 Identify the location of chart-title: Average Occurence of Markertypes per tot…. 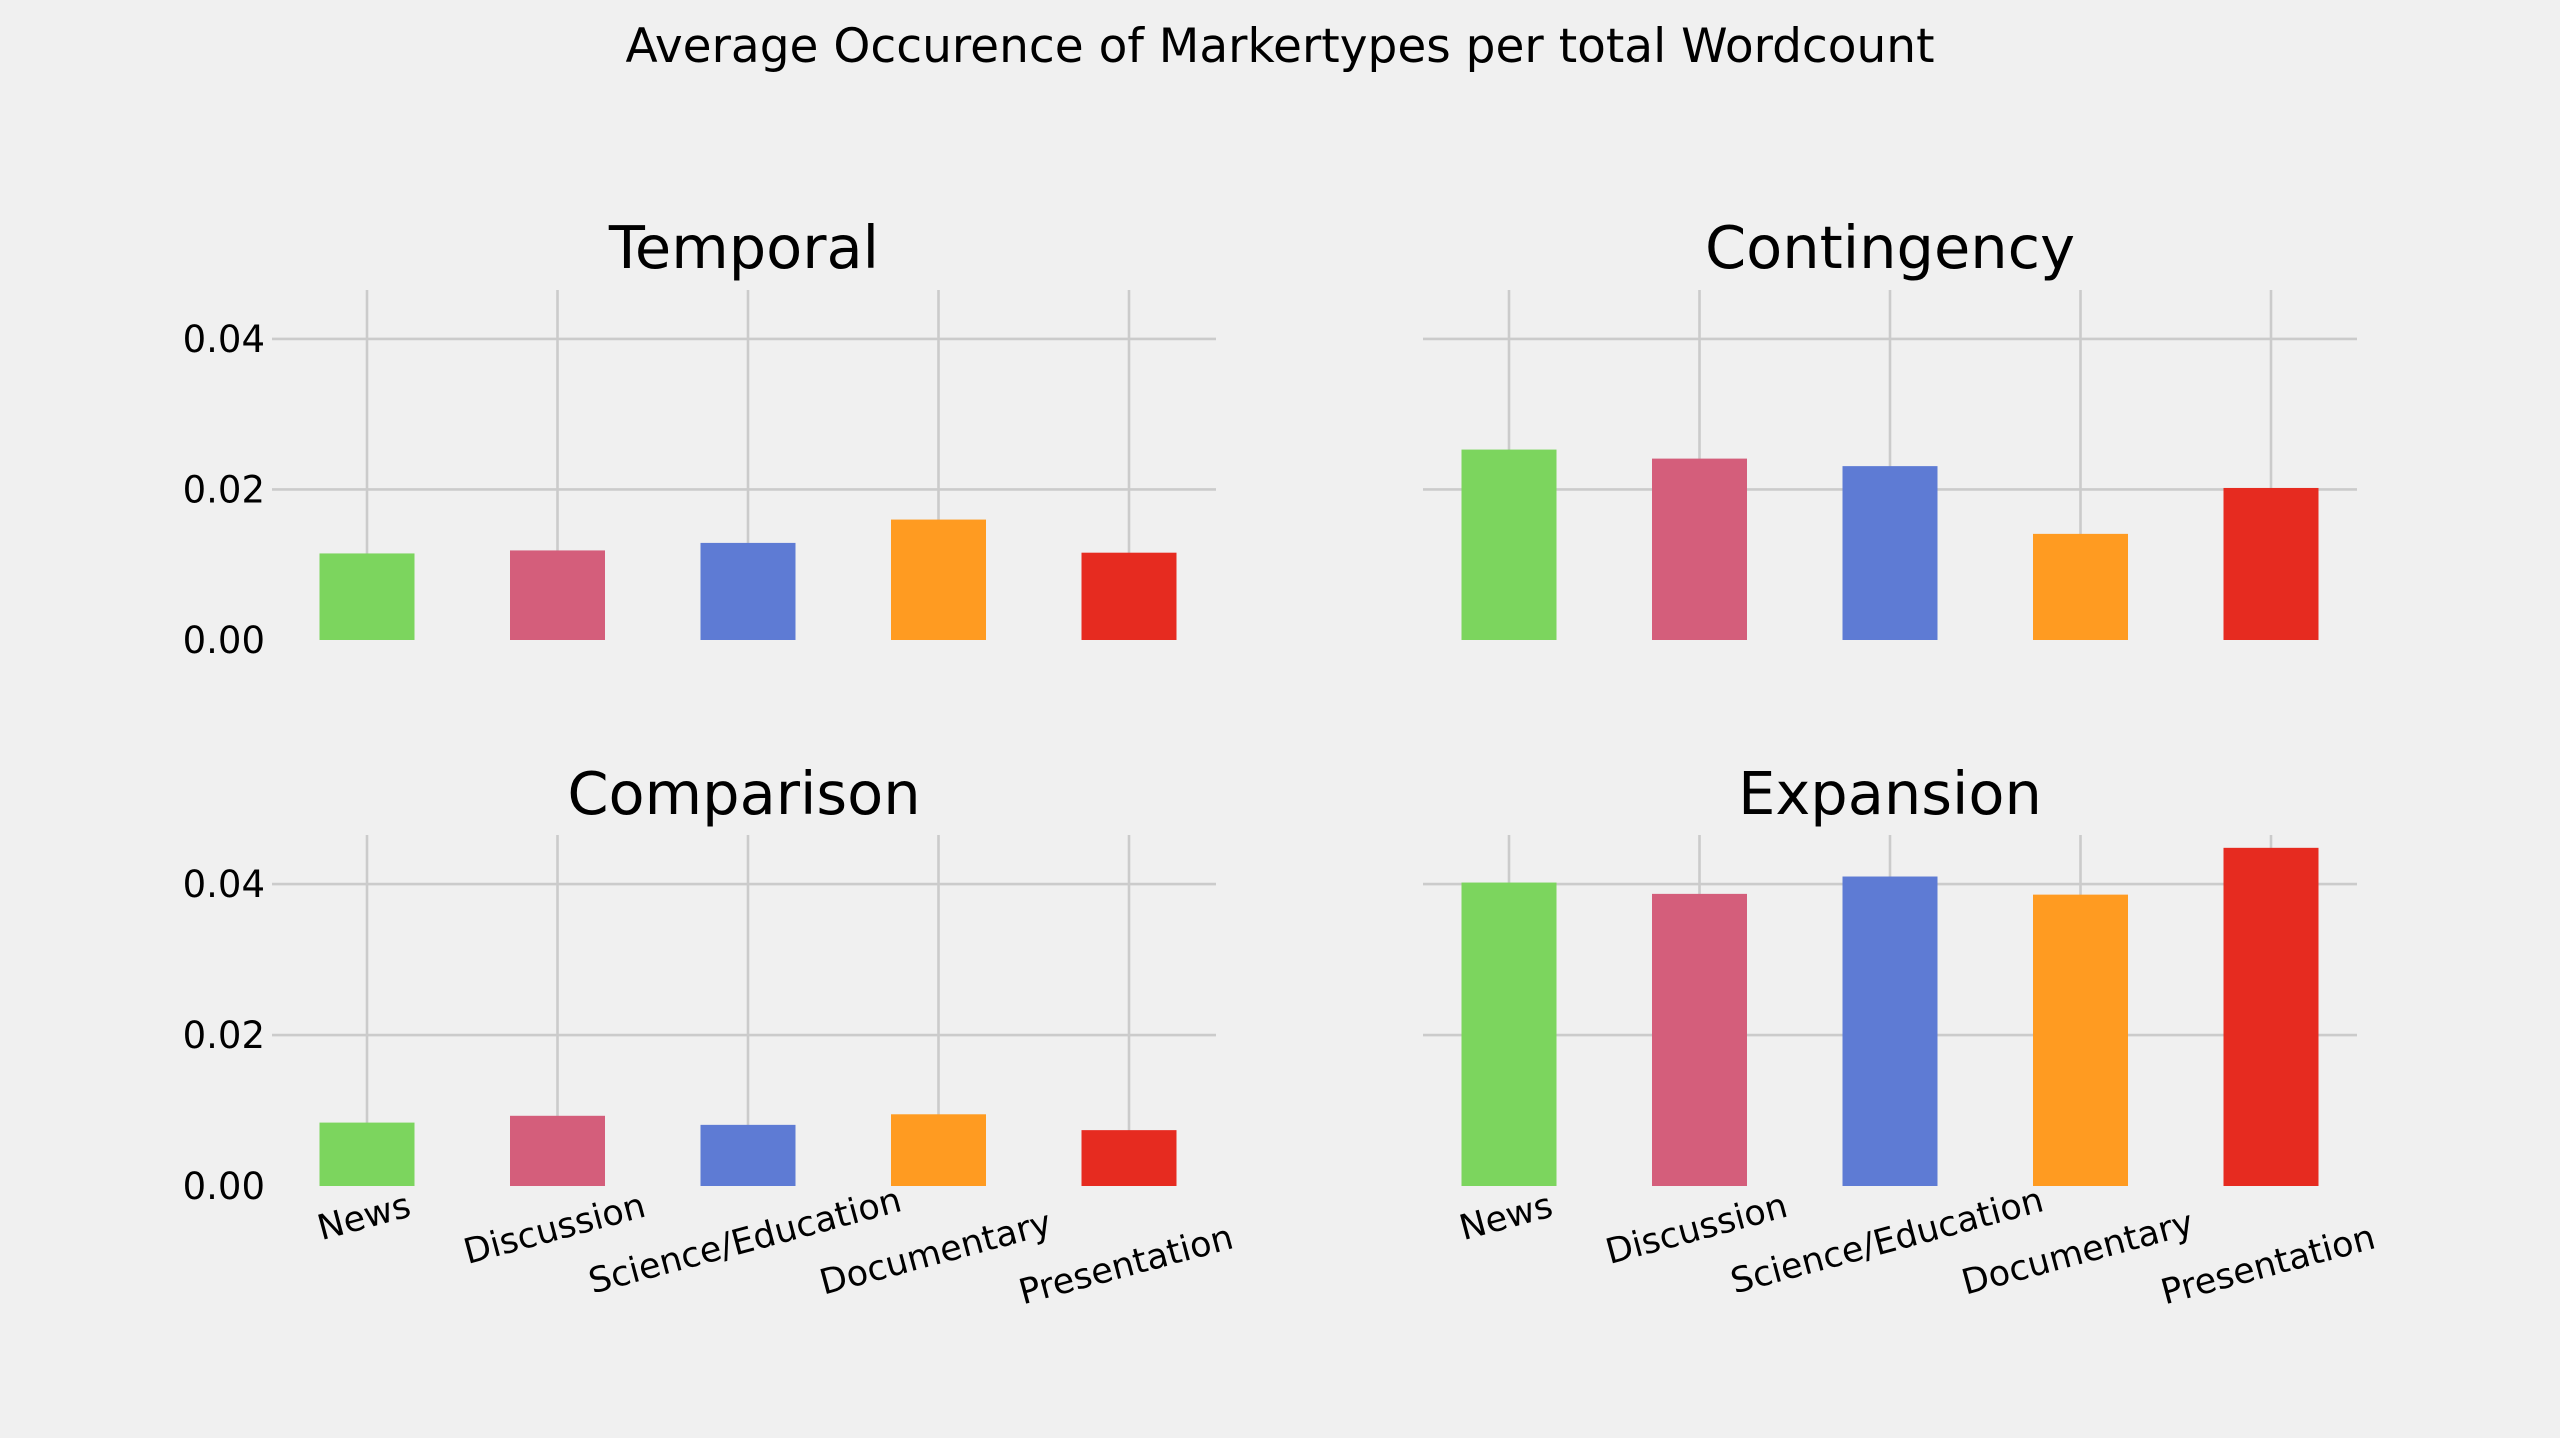
(1279, 46).